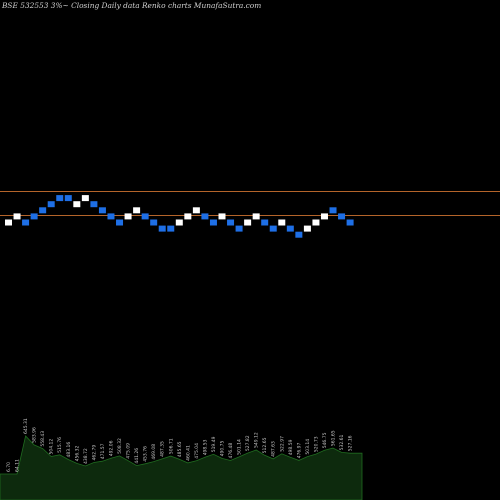 This screenshot has height=500, width=500. Describe the element at coordinates (146, 454) in the screenshot. I see `volume-label: 453.76` at that location.